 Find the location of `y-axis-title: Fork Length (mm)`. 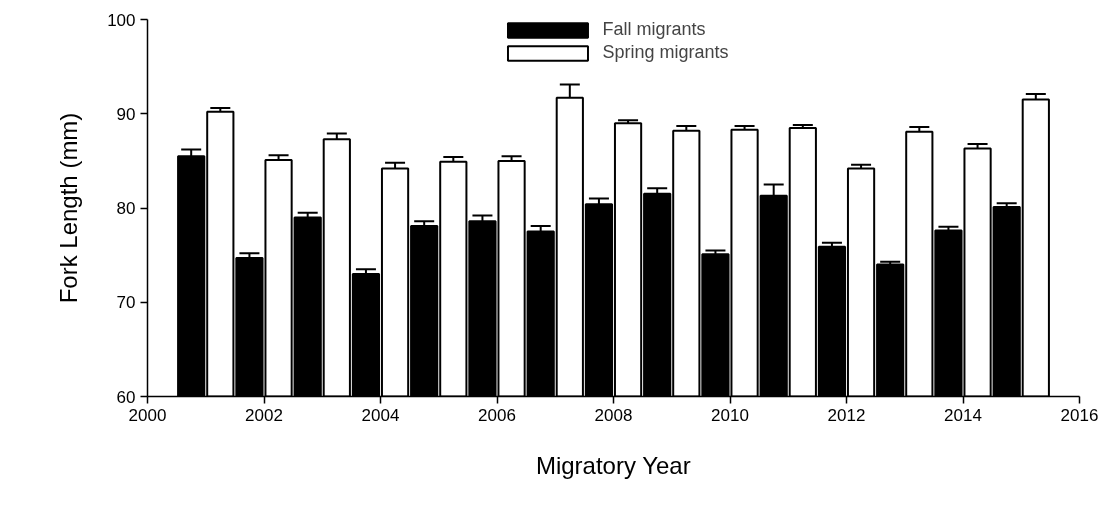

y-axis-title: Fork Length (mm) is located at coordinates (69, 208).